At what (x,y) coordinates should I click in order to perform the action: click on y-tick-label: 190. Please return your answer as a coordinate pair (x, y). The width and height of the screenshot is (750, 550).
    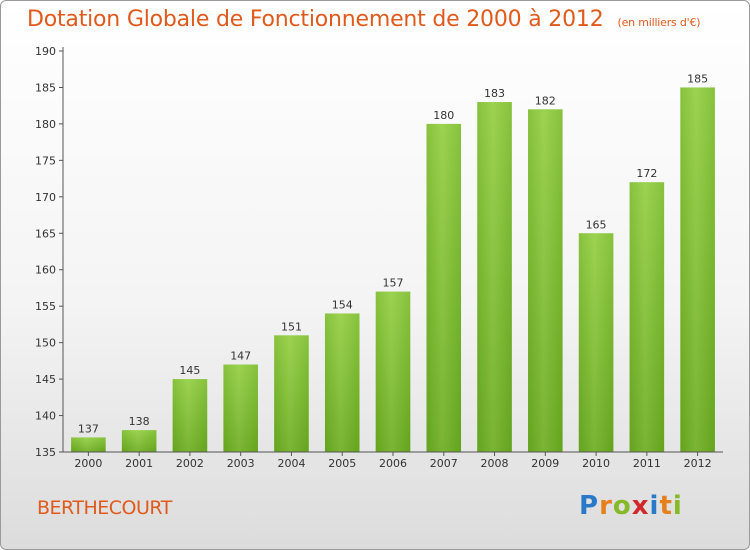
    Looking at the image, I should click on (45, 51).